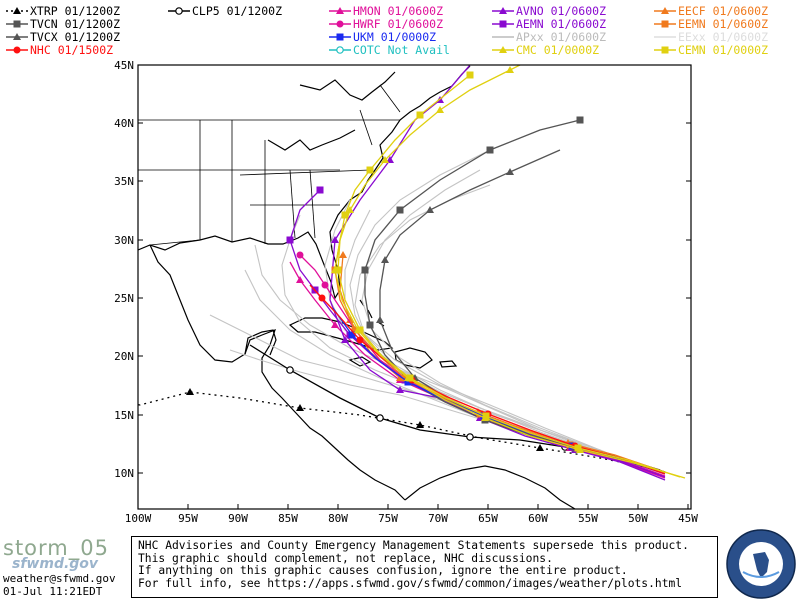  Describe the element at coordinates (488, 518) in the screenshot. I see `longitude-label: 65W` at that location.